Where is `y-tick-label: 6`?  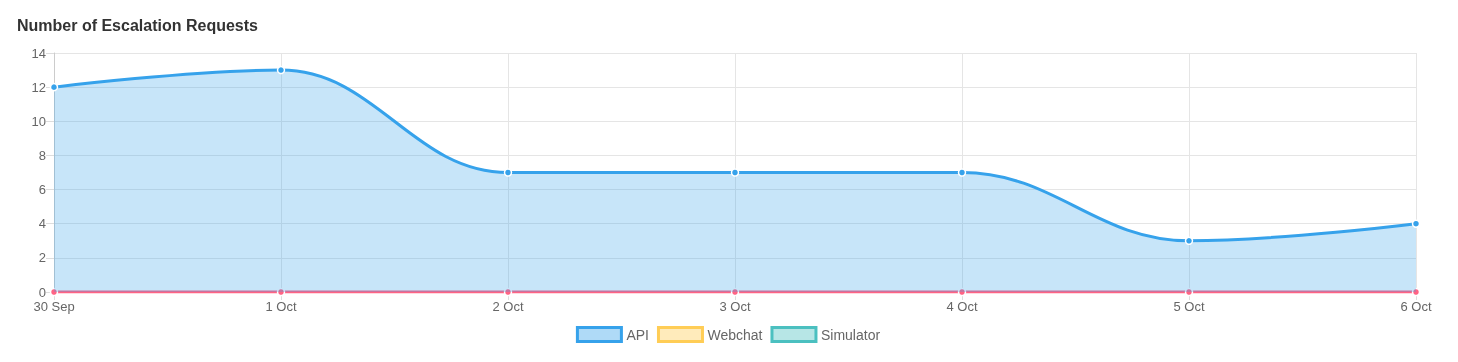
y-tick-label: 6 is located at coordinates (42, 190).